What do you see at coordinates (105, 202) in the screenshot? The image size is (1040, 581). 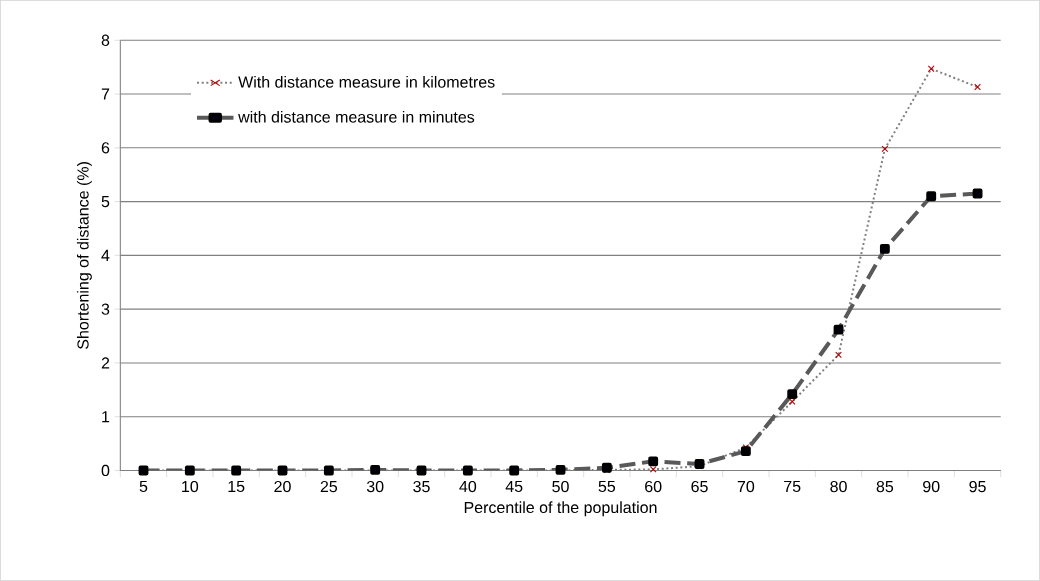 I see `y-tick-label: 5` at bounding box center [105, 202].